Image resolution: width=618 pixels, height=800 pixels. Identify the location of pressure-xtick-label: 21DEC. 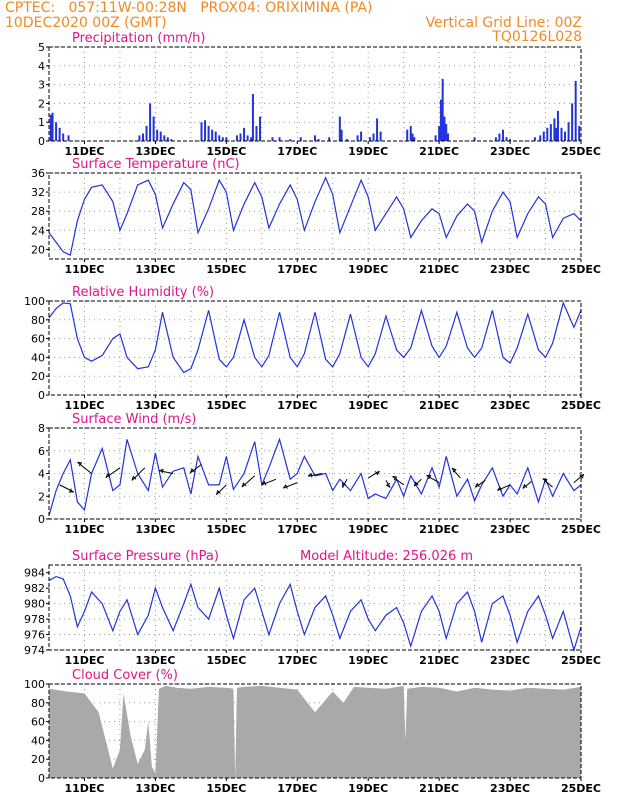
(439, 660).